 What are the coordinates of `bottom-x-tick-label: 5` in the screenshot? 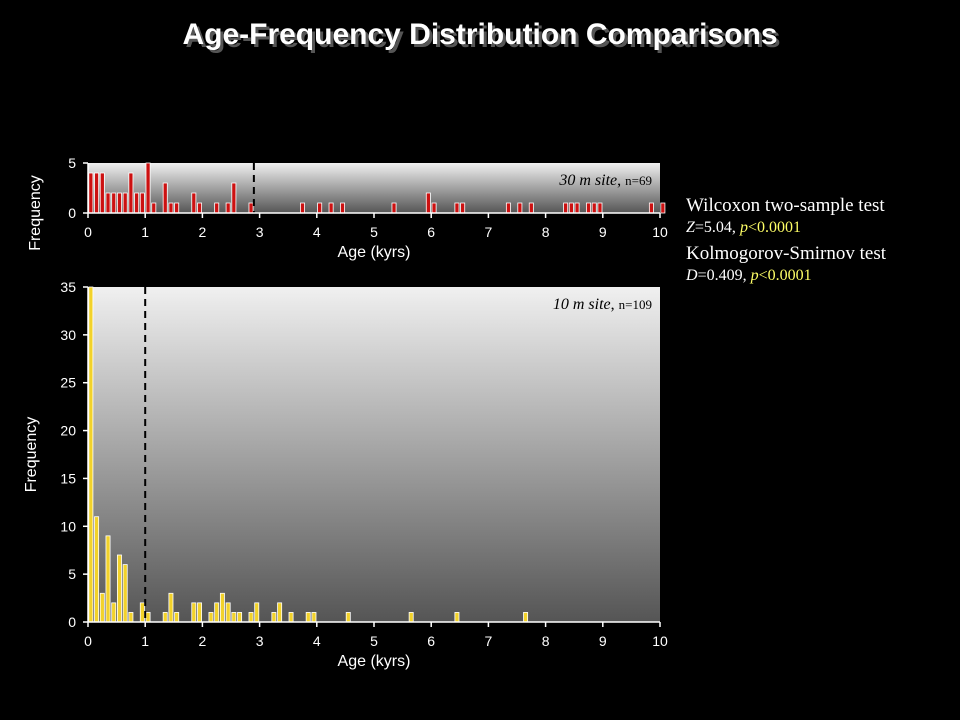 It's located at (374, 641).